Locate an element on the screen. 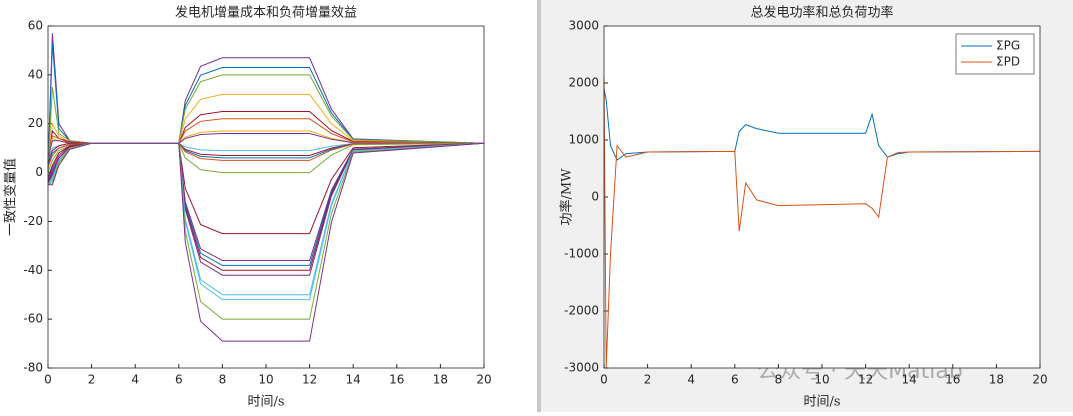 This screenshot has height=416, width=1073. y-tick-label: 2000 is located at coordinates (583, 83).